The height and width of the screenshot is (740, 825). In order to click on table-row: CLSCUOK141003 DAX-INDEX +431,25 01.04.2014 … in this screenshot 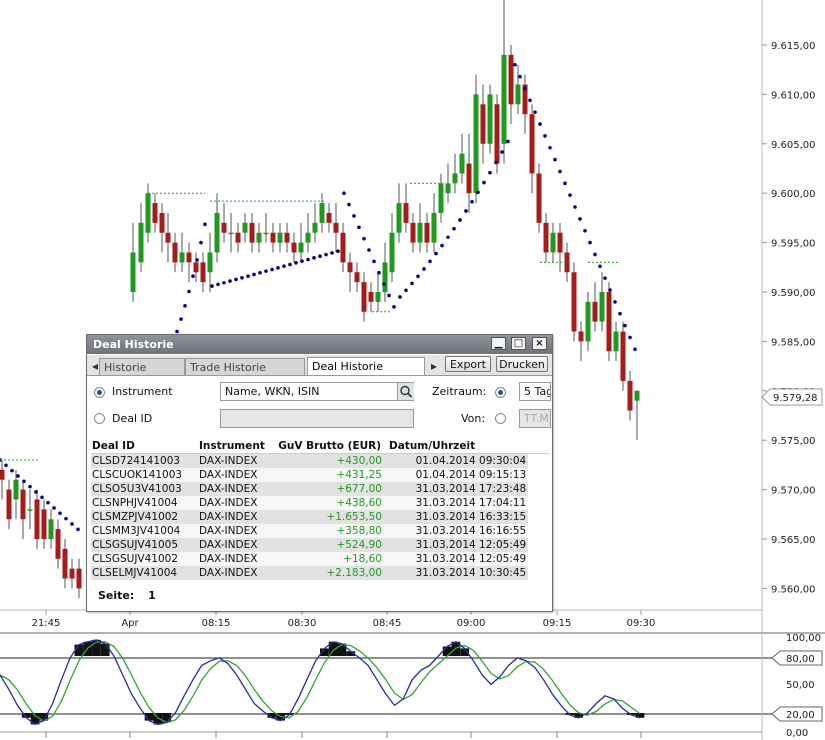, I will do `click(320, 475)`.